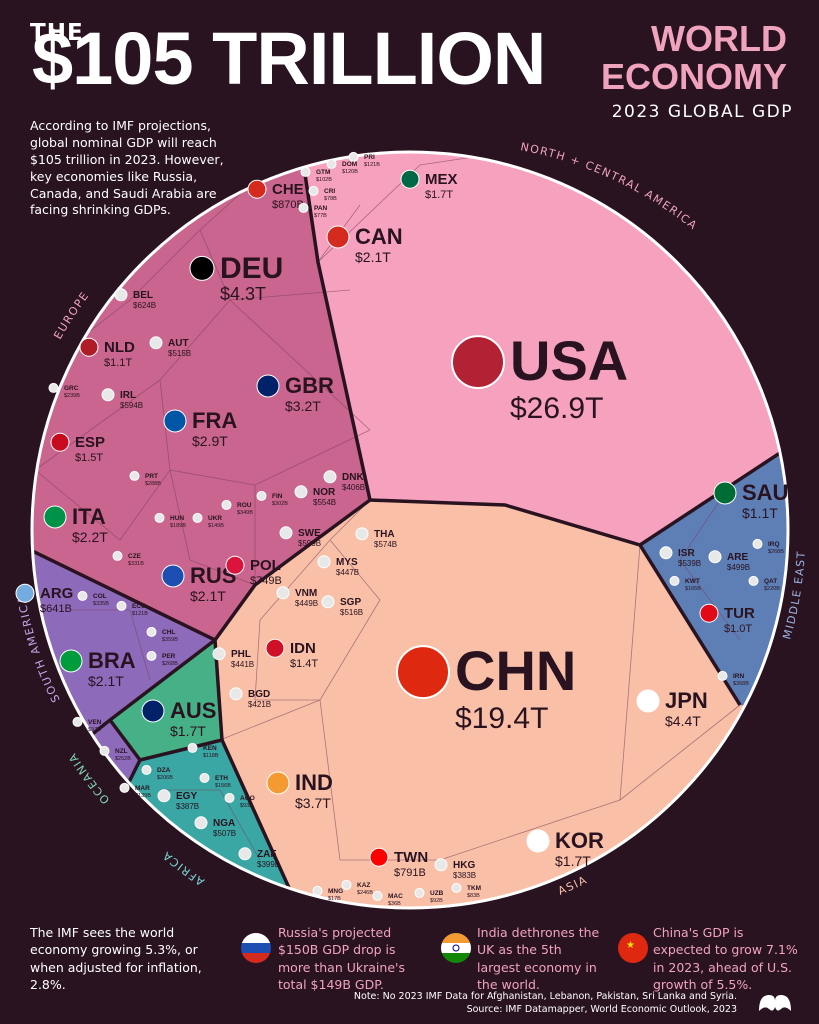  I want to click on country-gdp-value: $206B, so click(165, 778).